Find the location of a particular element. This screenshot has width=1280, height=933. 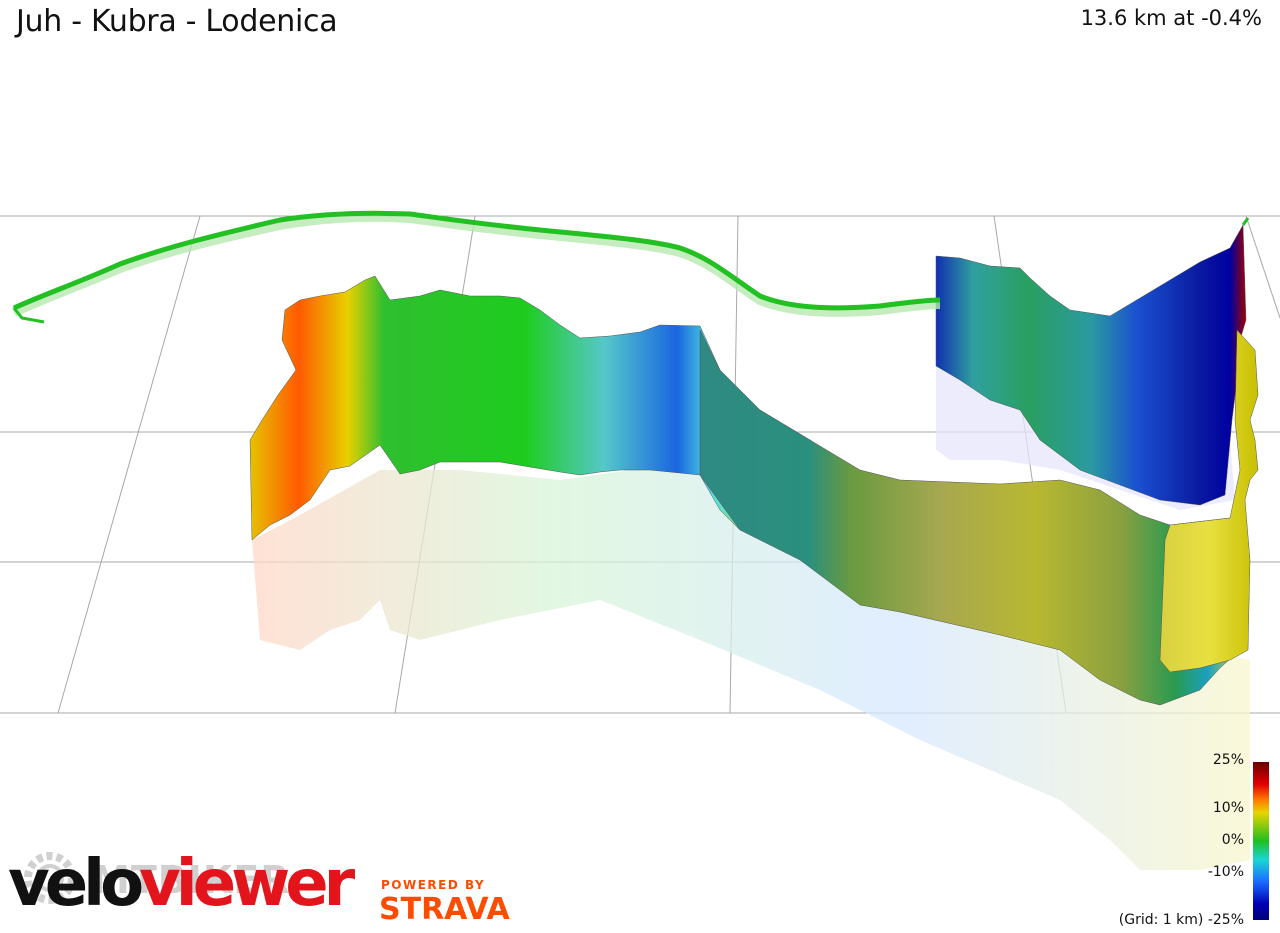

elevation-wall-c is located at coordinates (1091, 365).